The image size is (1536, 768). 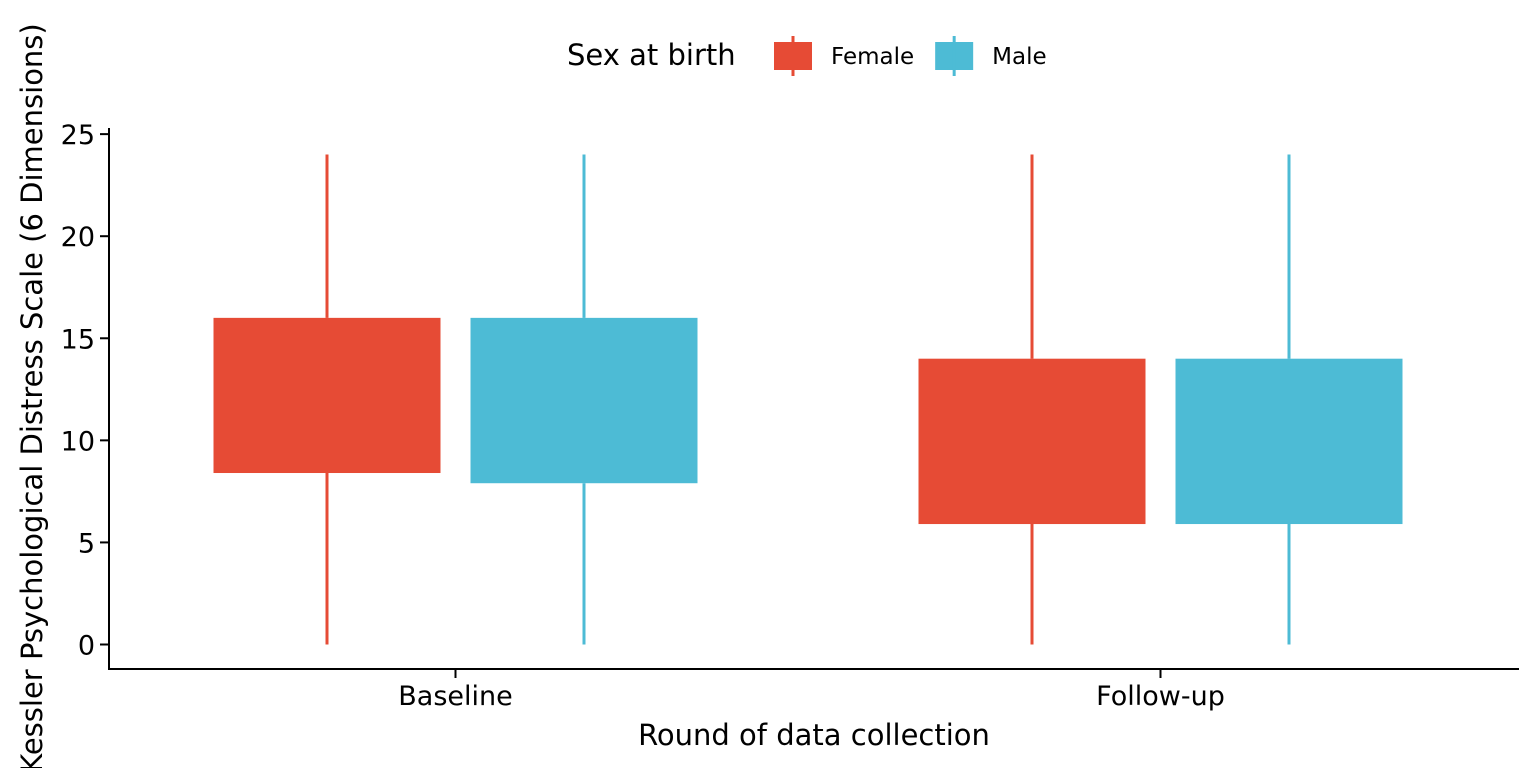 I want to click on x-tick-label: Baseline, so click(x=455, y=696).